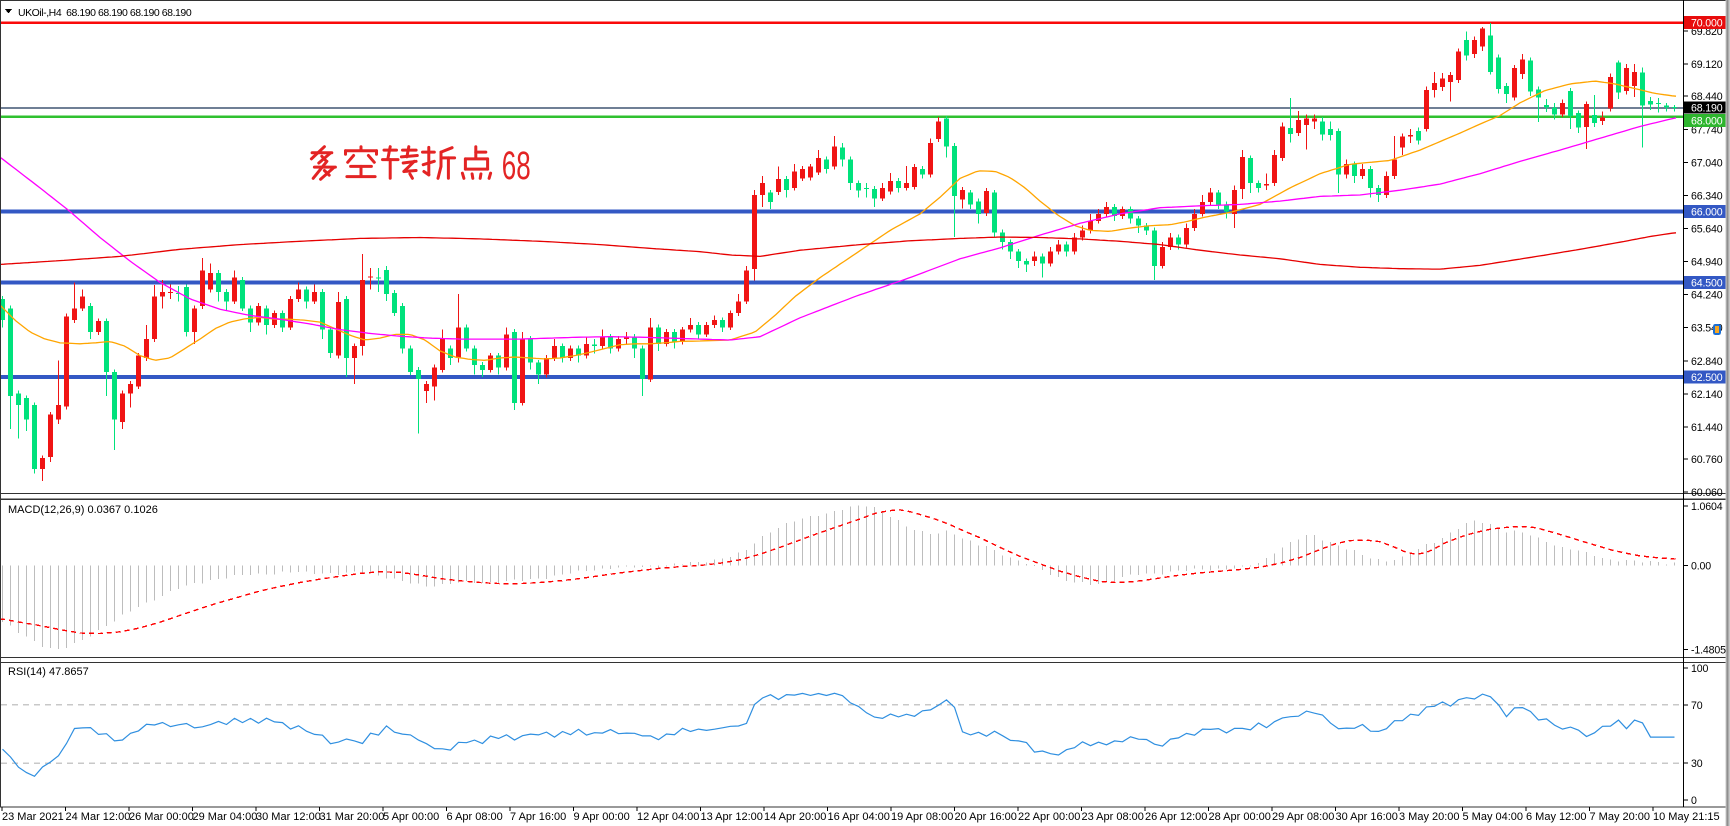 Image resolution: width=1730 pixels, height=826 pixels. Describe the element at coordinates (1707, 65) in the screenshot. I see `svg-text: 69.120` at that location.